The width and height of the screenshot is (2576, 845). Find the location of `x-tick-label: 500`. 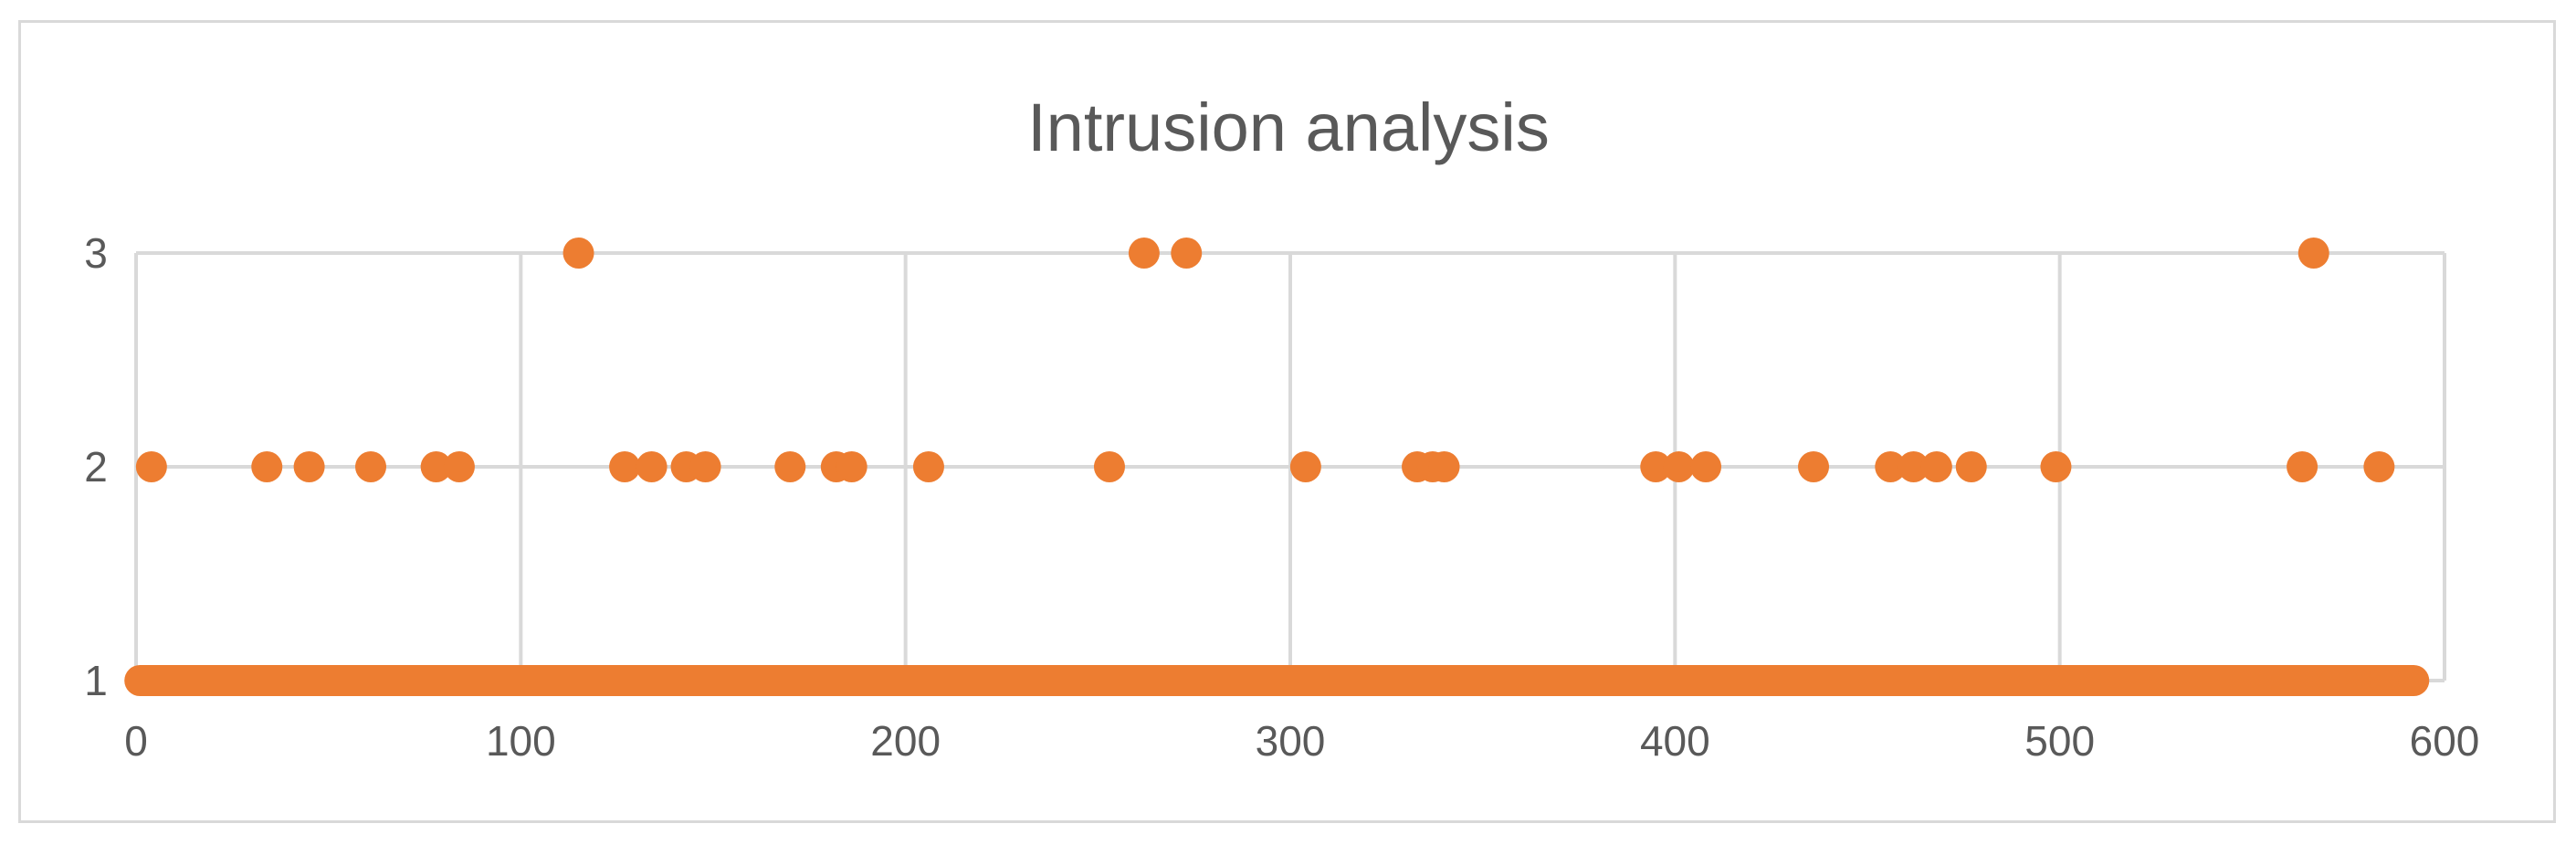

x-tick-label: 500 is located at coordinates (2059, 741).